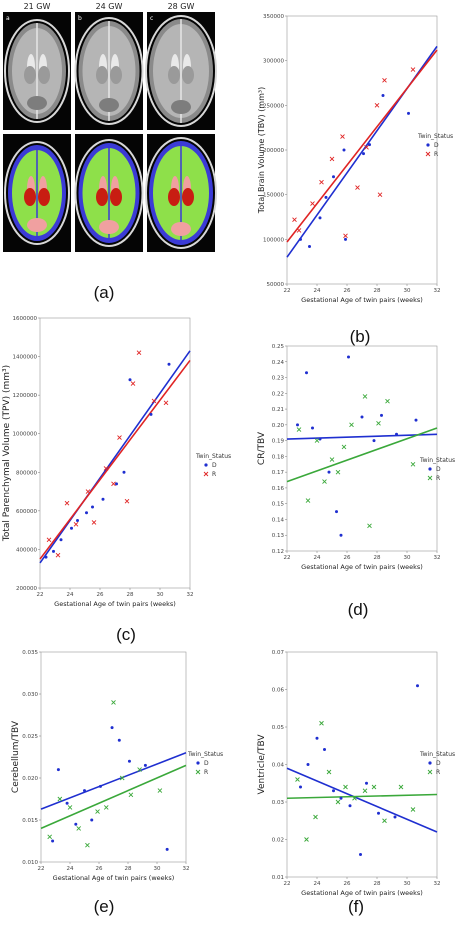  I want to click on mri-raw-slice: b, so click(109, 71).